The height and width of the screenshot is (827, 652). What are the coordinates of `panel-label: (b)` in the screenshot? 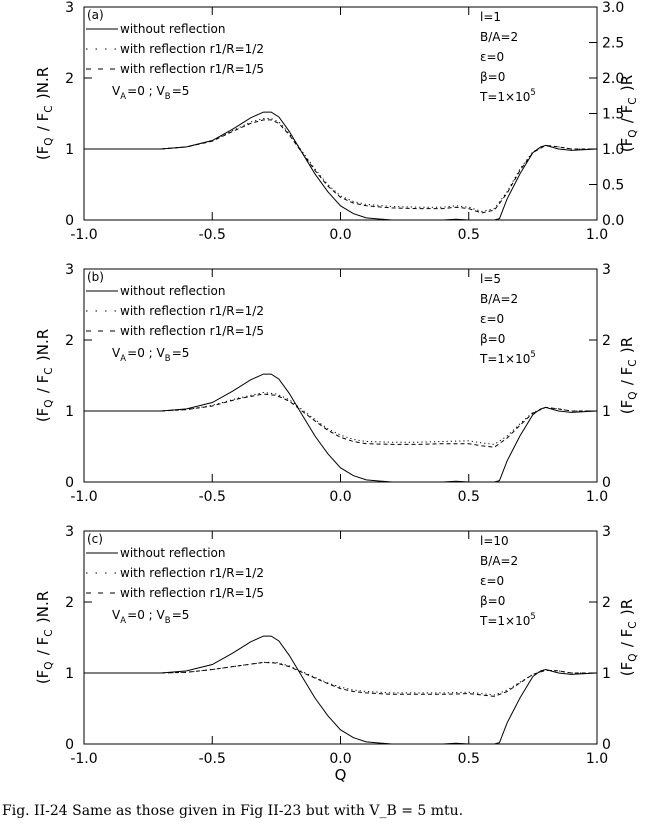 It's located at (95, 277).